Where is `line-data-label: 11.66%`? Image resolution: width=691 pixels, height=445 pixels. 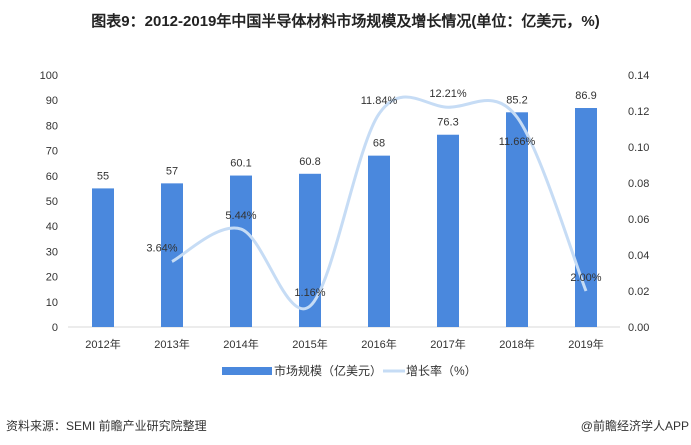
line-data-label: 11.66% is located at coordinates (517, 142).